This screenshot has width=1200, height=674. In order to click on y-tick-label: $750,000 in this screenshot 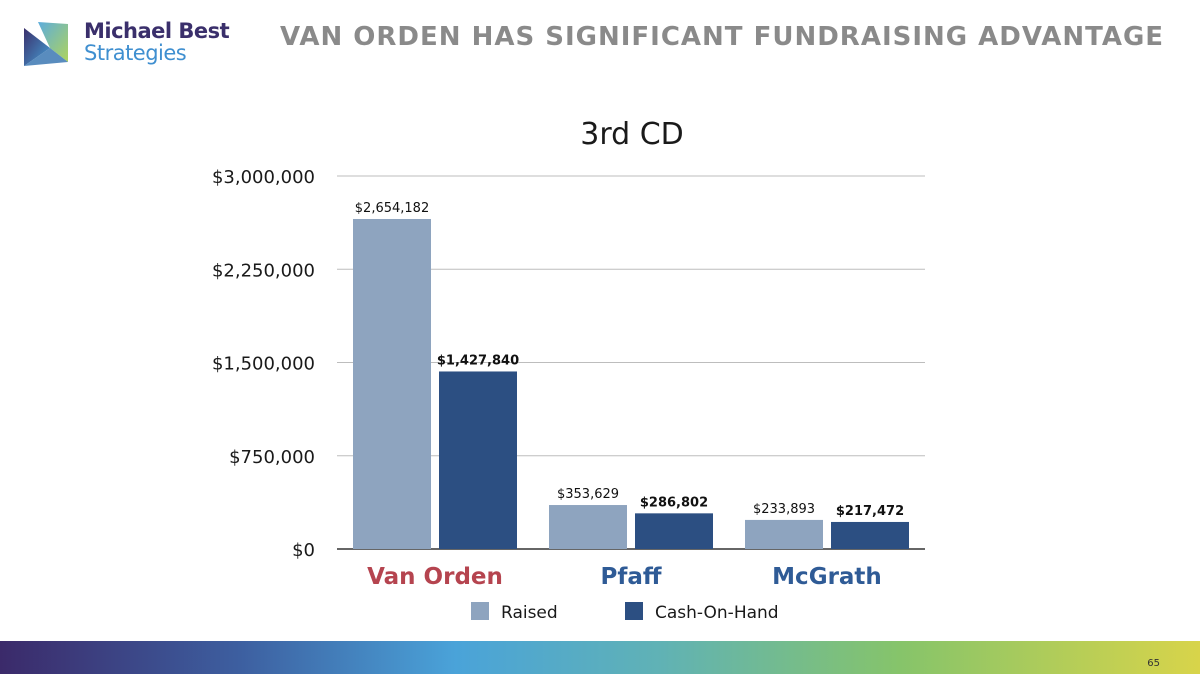, I will do `click(272, 457)`.